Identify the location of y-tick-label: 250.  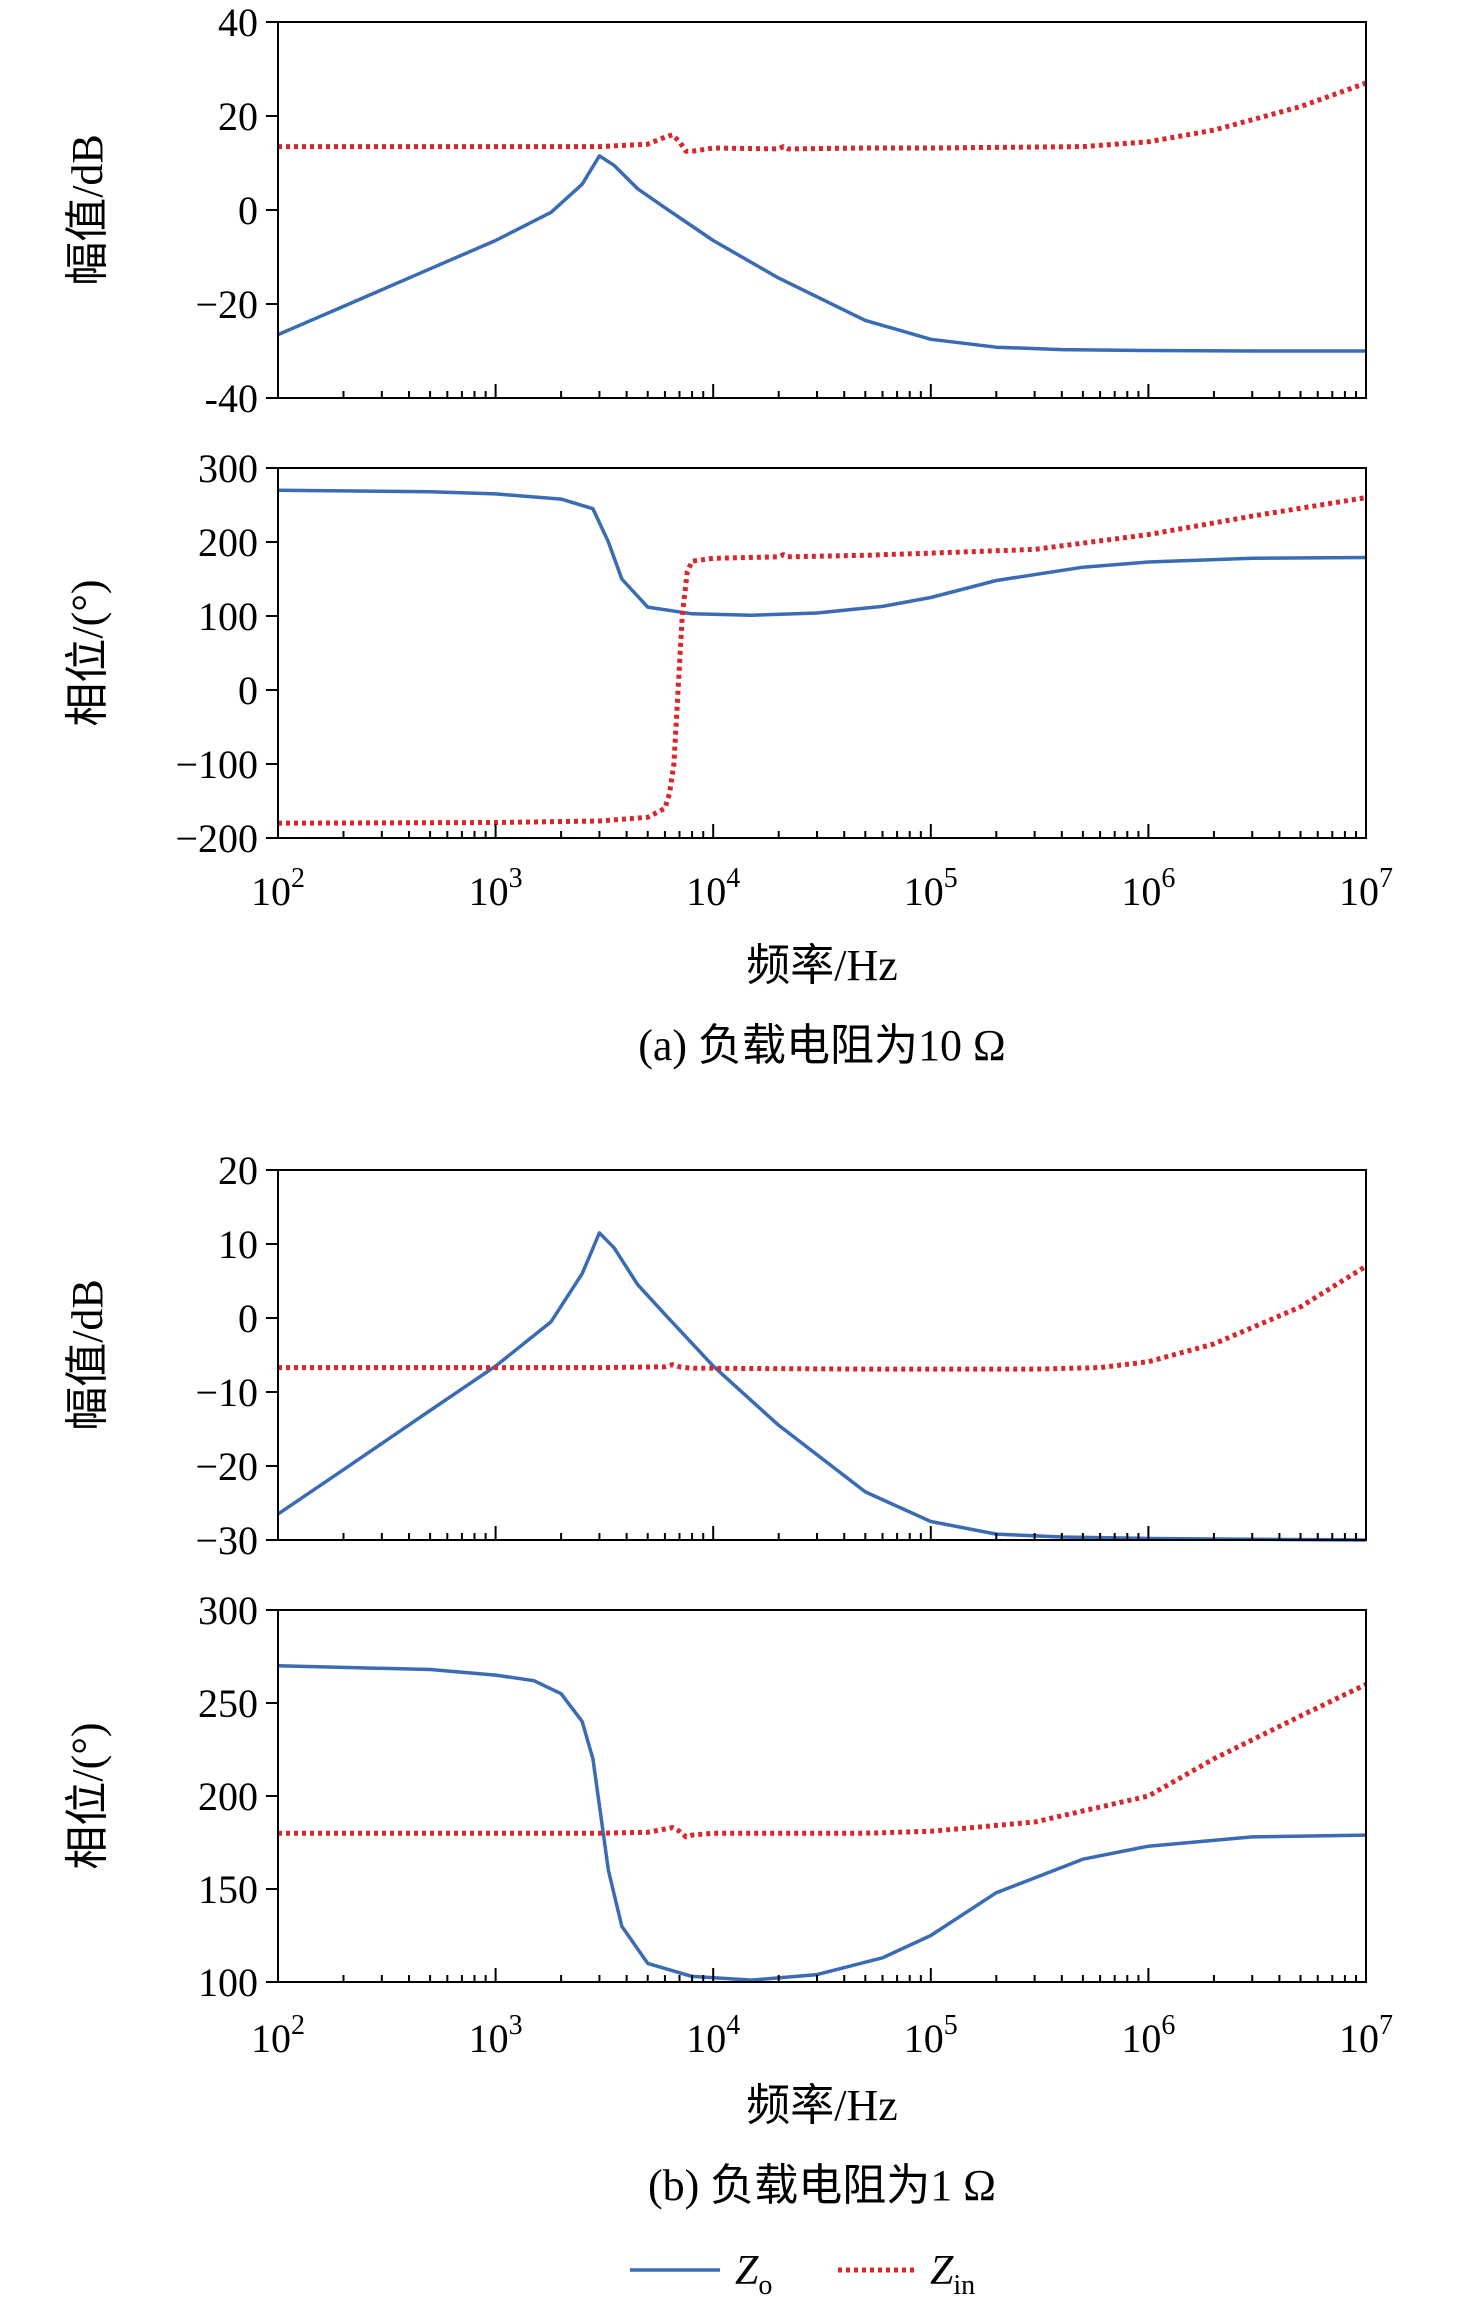
(228, 1703).